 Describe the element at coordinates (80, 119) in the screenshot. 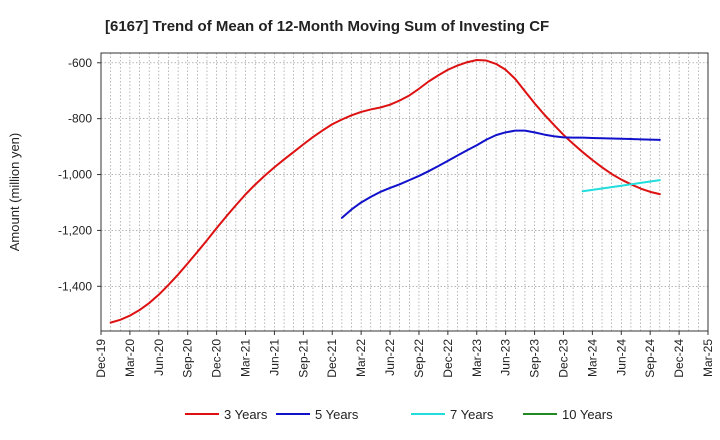

I see `y-tick-label: -800` at that location.